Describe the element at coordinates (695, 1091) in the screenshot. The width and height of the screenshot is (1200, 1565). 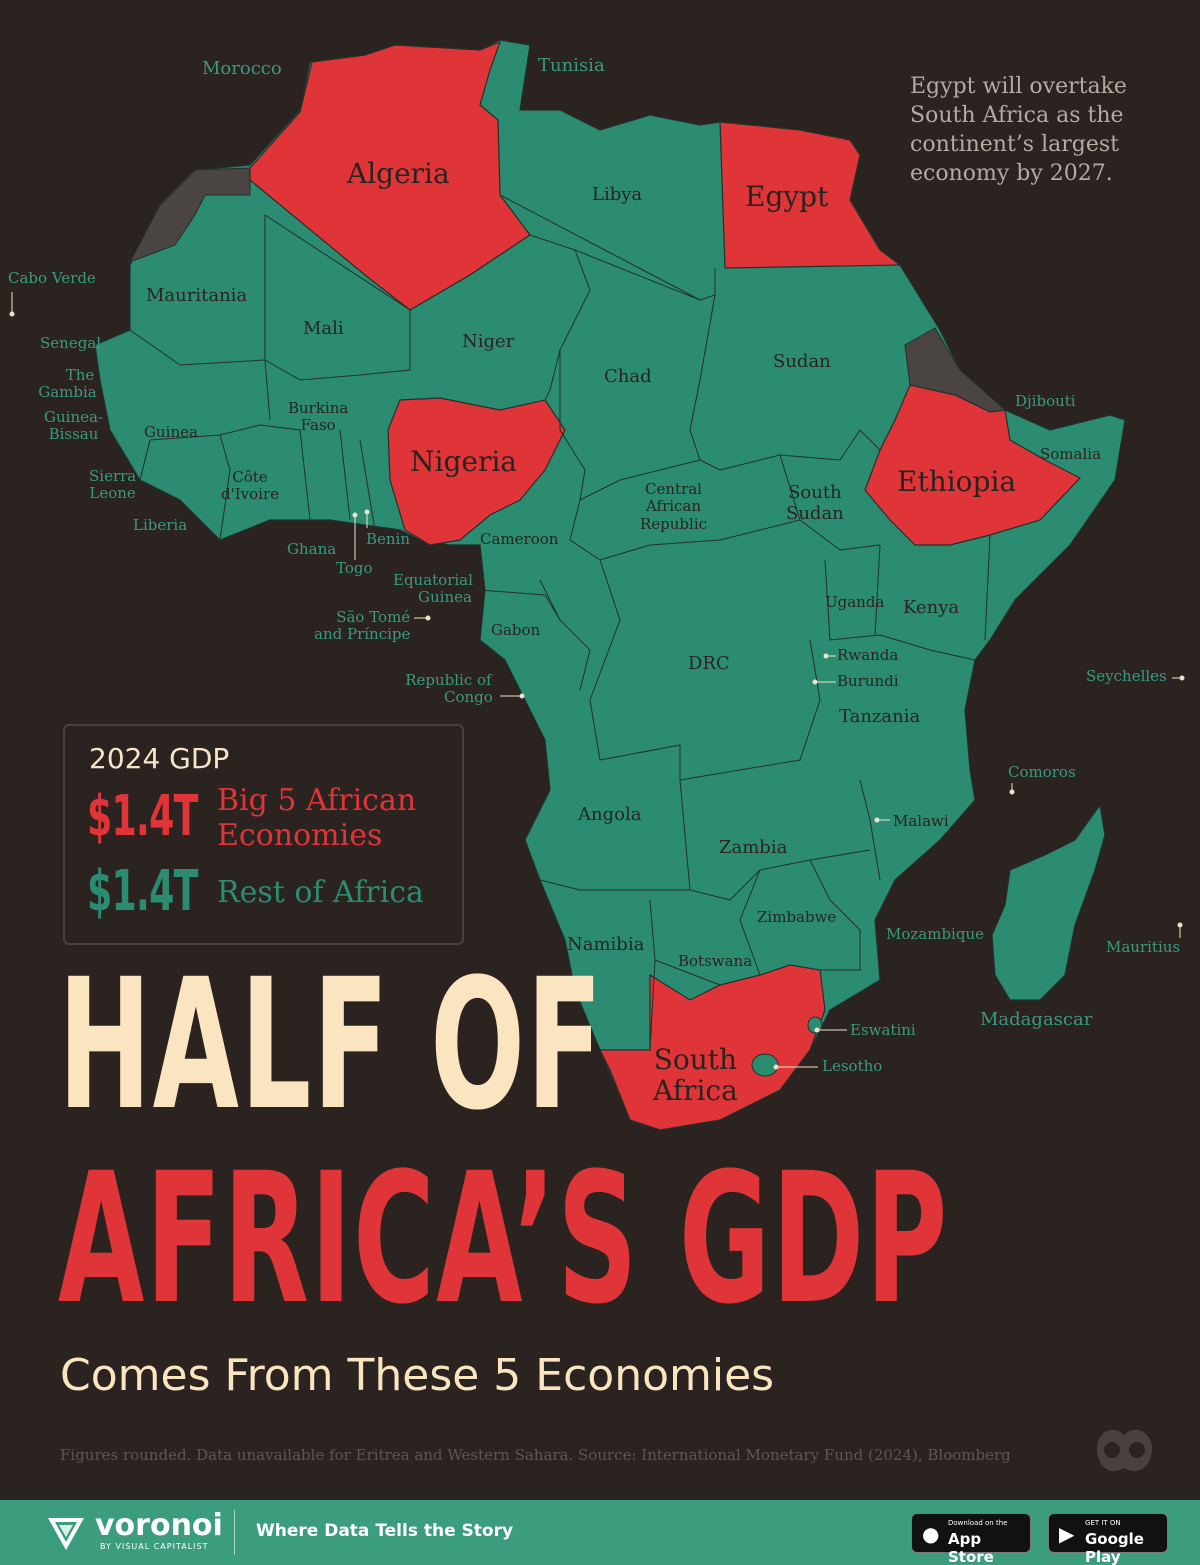
I see `label-south-africa-line2: Africa` at that location.